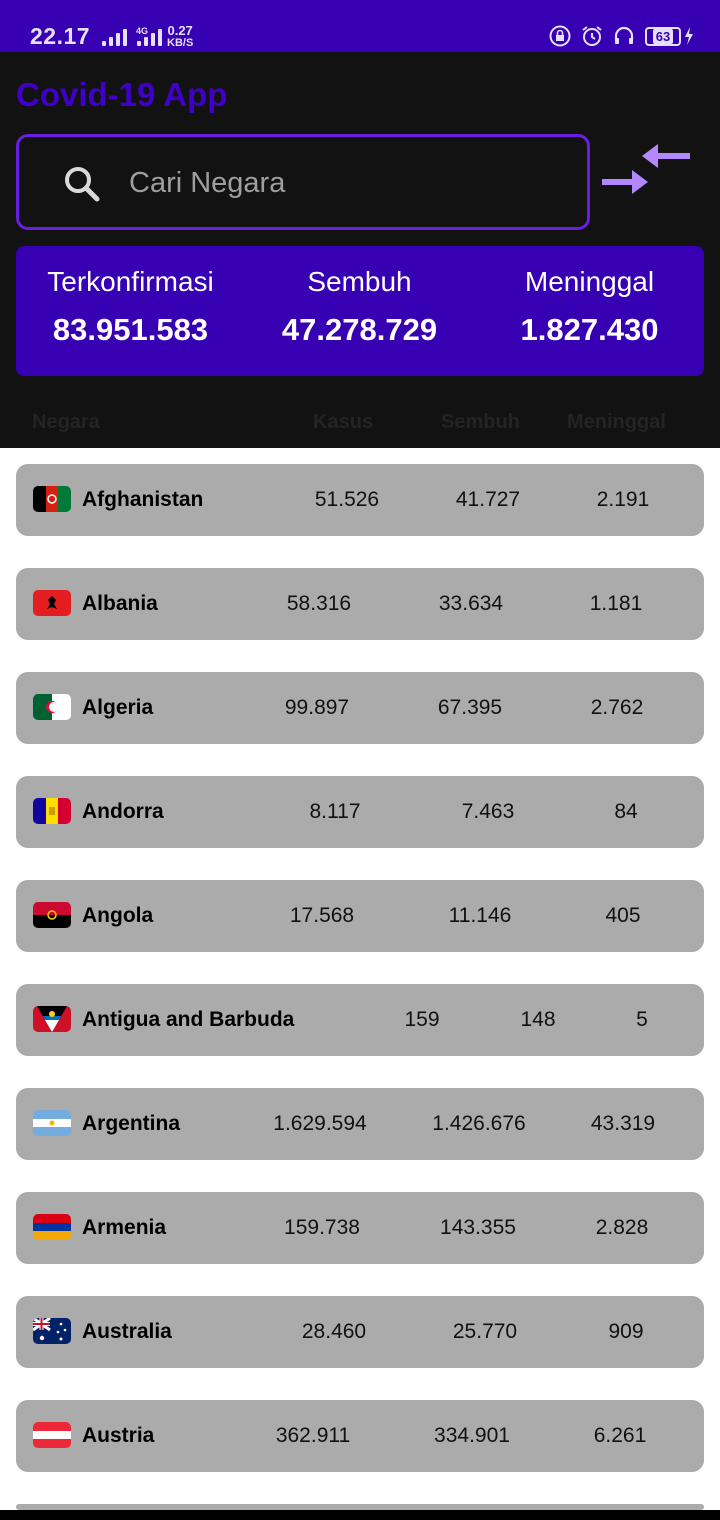 This screenshot has width=720, height=1520. I want to click on country-name: Andorra, so click(123, 811).